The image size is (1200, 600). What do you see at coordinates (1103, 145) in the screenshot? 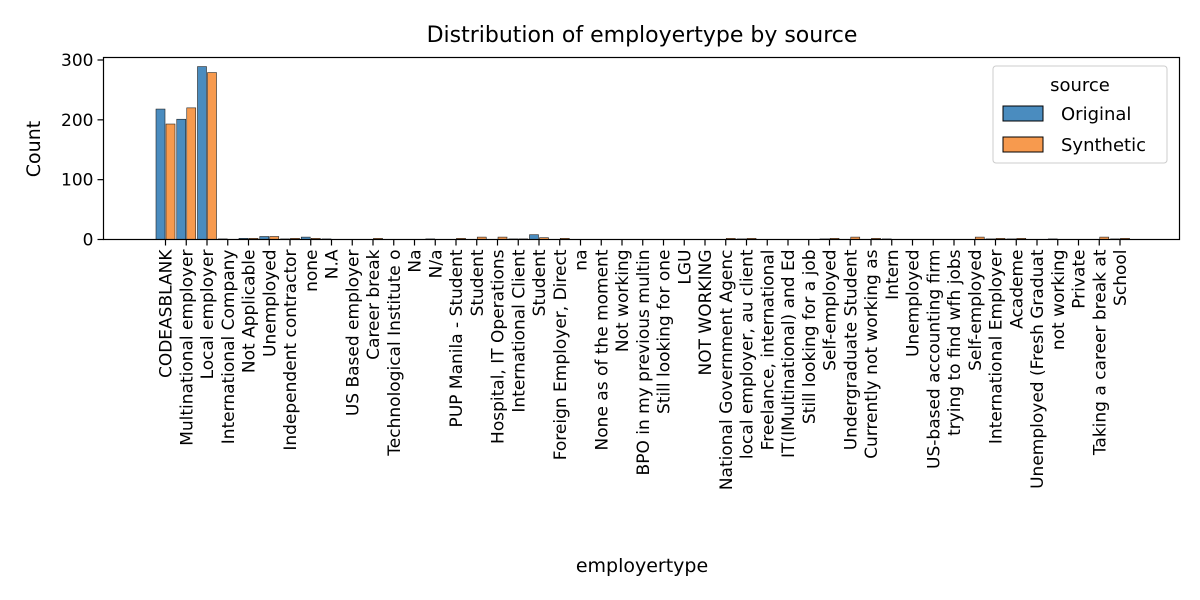
I see `legend-label-synthetic: Synthetic` at bounding box center [1103, 145].